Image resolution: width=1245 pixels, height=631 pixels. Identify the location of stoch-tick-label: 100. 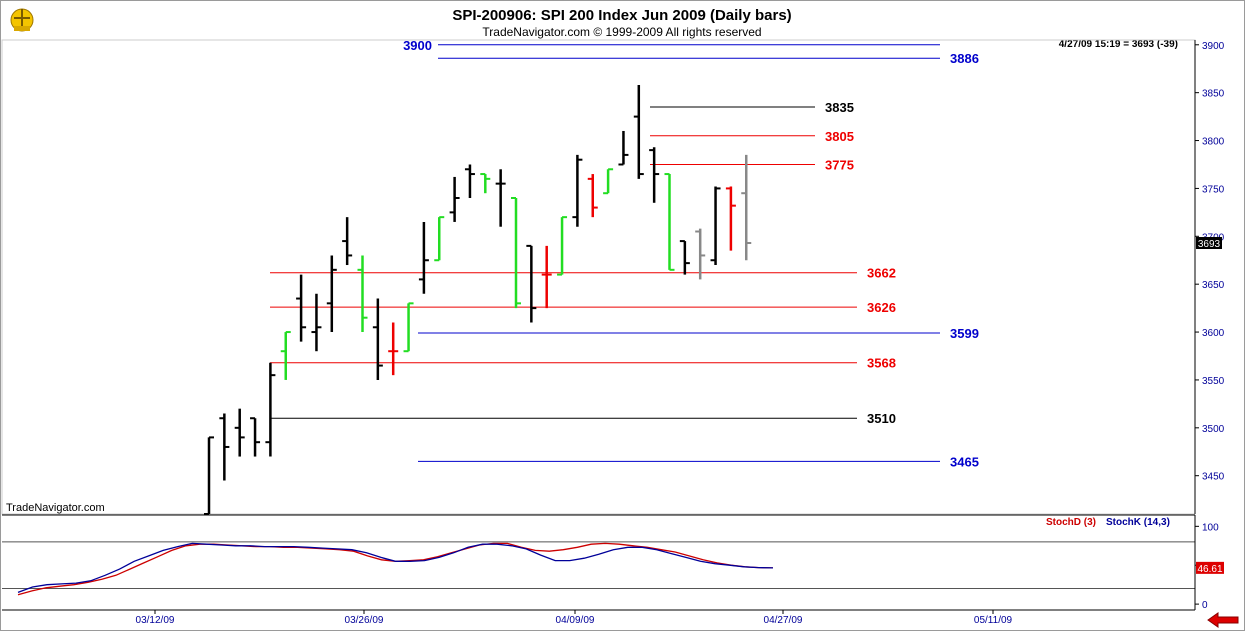
(1210, 527).